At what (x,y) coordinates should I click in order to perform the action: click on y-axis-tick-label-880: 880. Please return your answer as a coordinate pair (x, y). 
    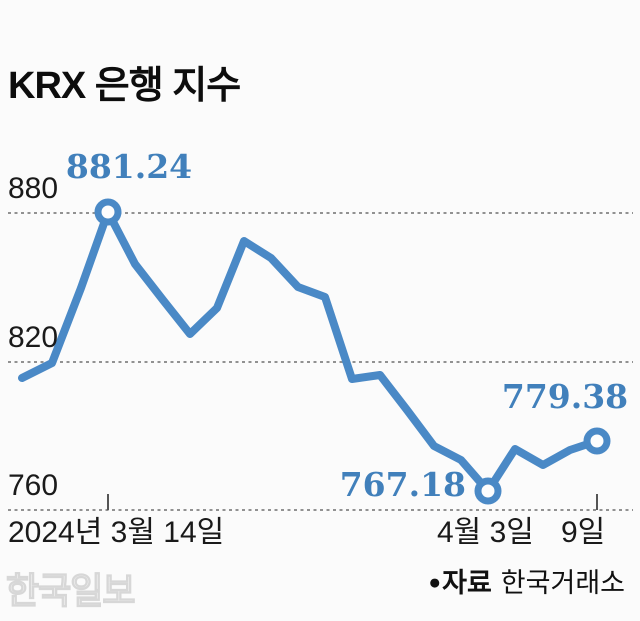
    Looking at the image, I should click on (33, 188).